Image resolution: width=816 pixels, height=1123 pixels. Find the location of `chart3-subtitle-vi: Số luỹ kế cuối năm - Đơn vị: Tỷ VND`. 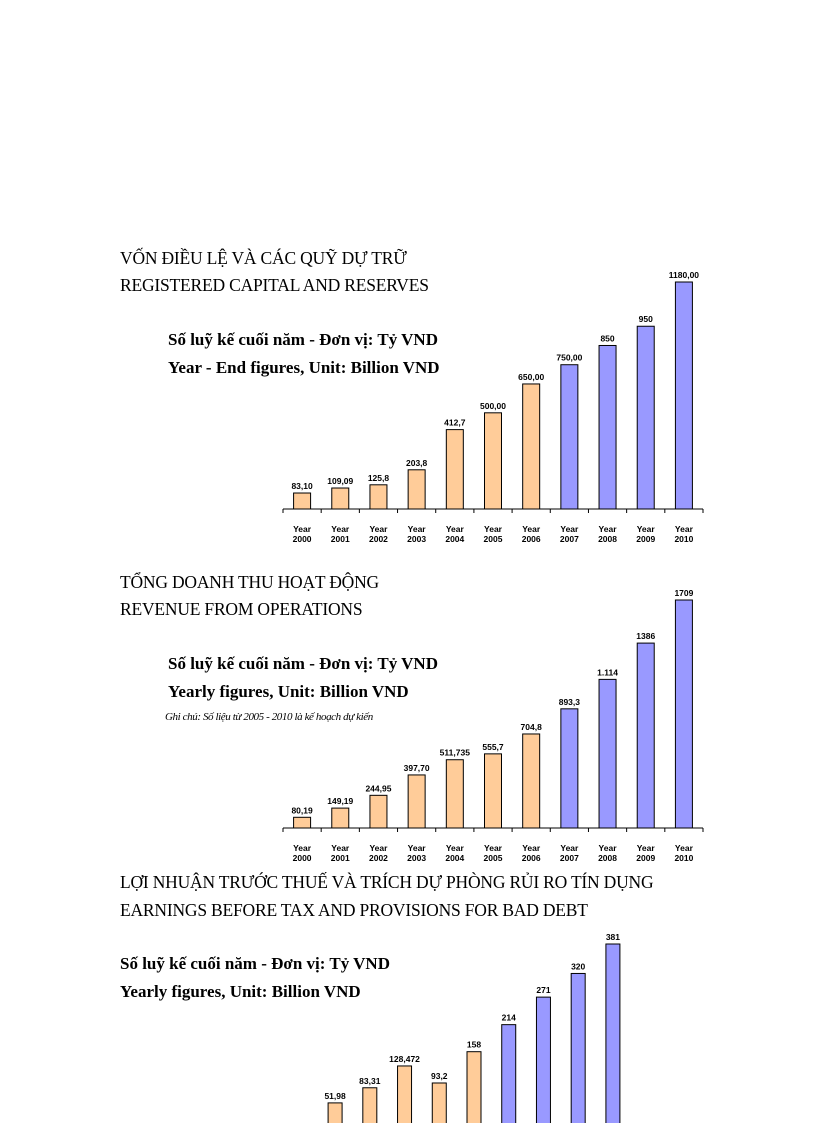

chart3-subtitle-vi: Số luỹ kế cuối năm - Đơn vị: Tỷ VND is located at coordinates (255, 963).